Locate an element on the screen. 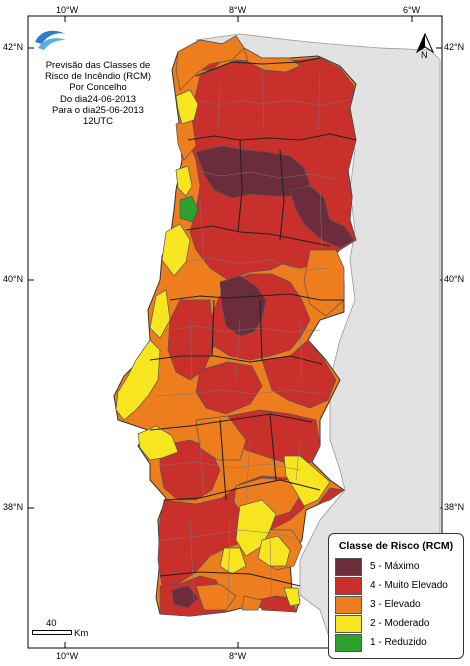 Image resolution: width=470 pixels, height=666 pixels. legend-label: 3 - Elevado is located at coordinates (395, 604).